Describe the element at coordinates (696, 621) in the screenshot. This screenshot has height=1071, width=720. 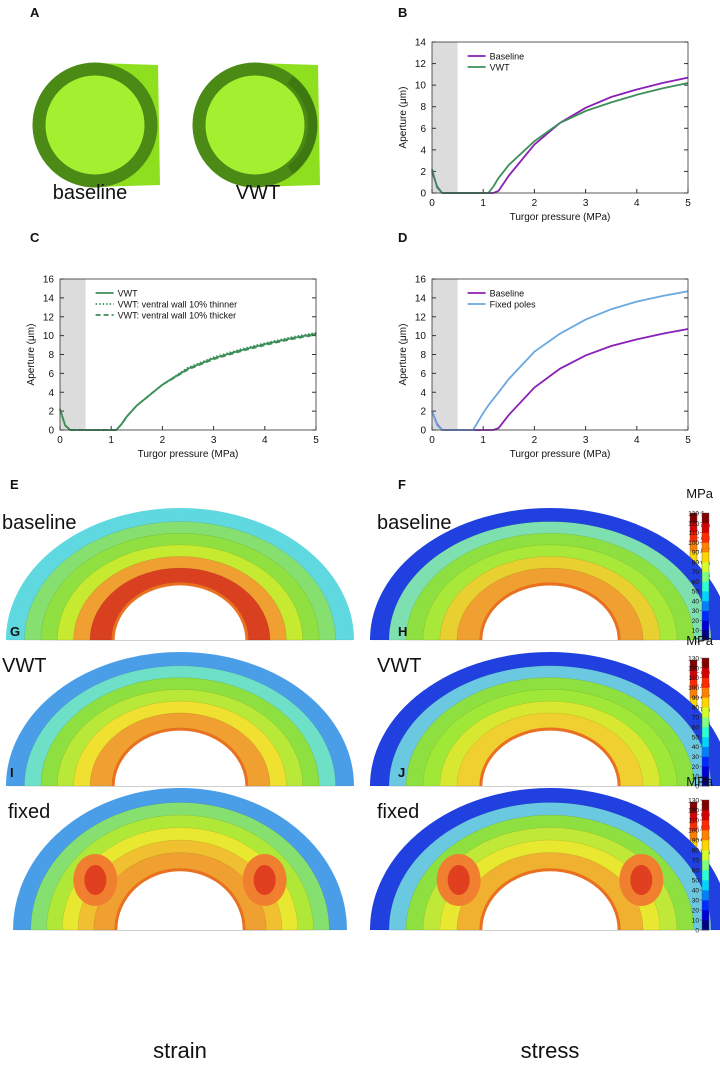
I see `colorbar-tick-label: 20` at that location.